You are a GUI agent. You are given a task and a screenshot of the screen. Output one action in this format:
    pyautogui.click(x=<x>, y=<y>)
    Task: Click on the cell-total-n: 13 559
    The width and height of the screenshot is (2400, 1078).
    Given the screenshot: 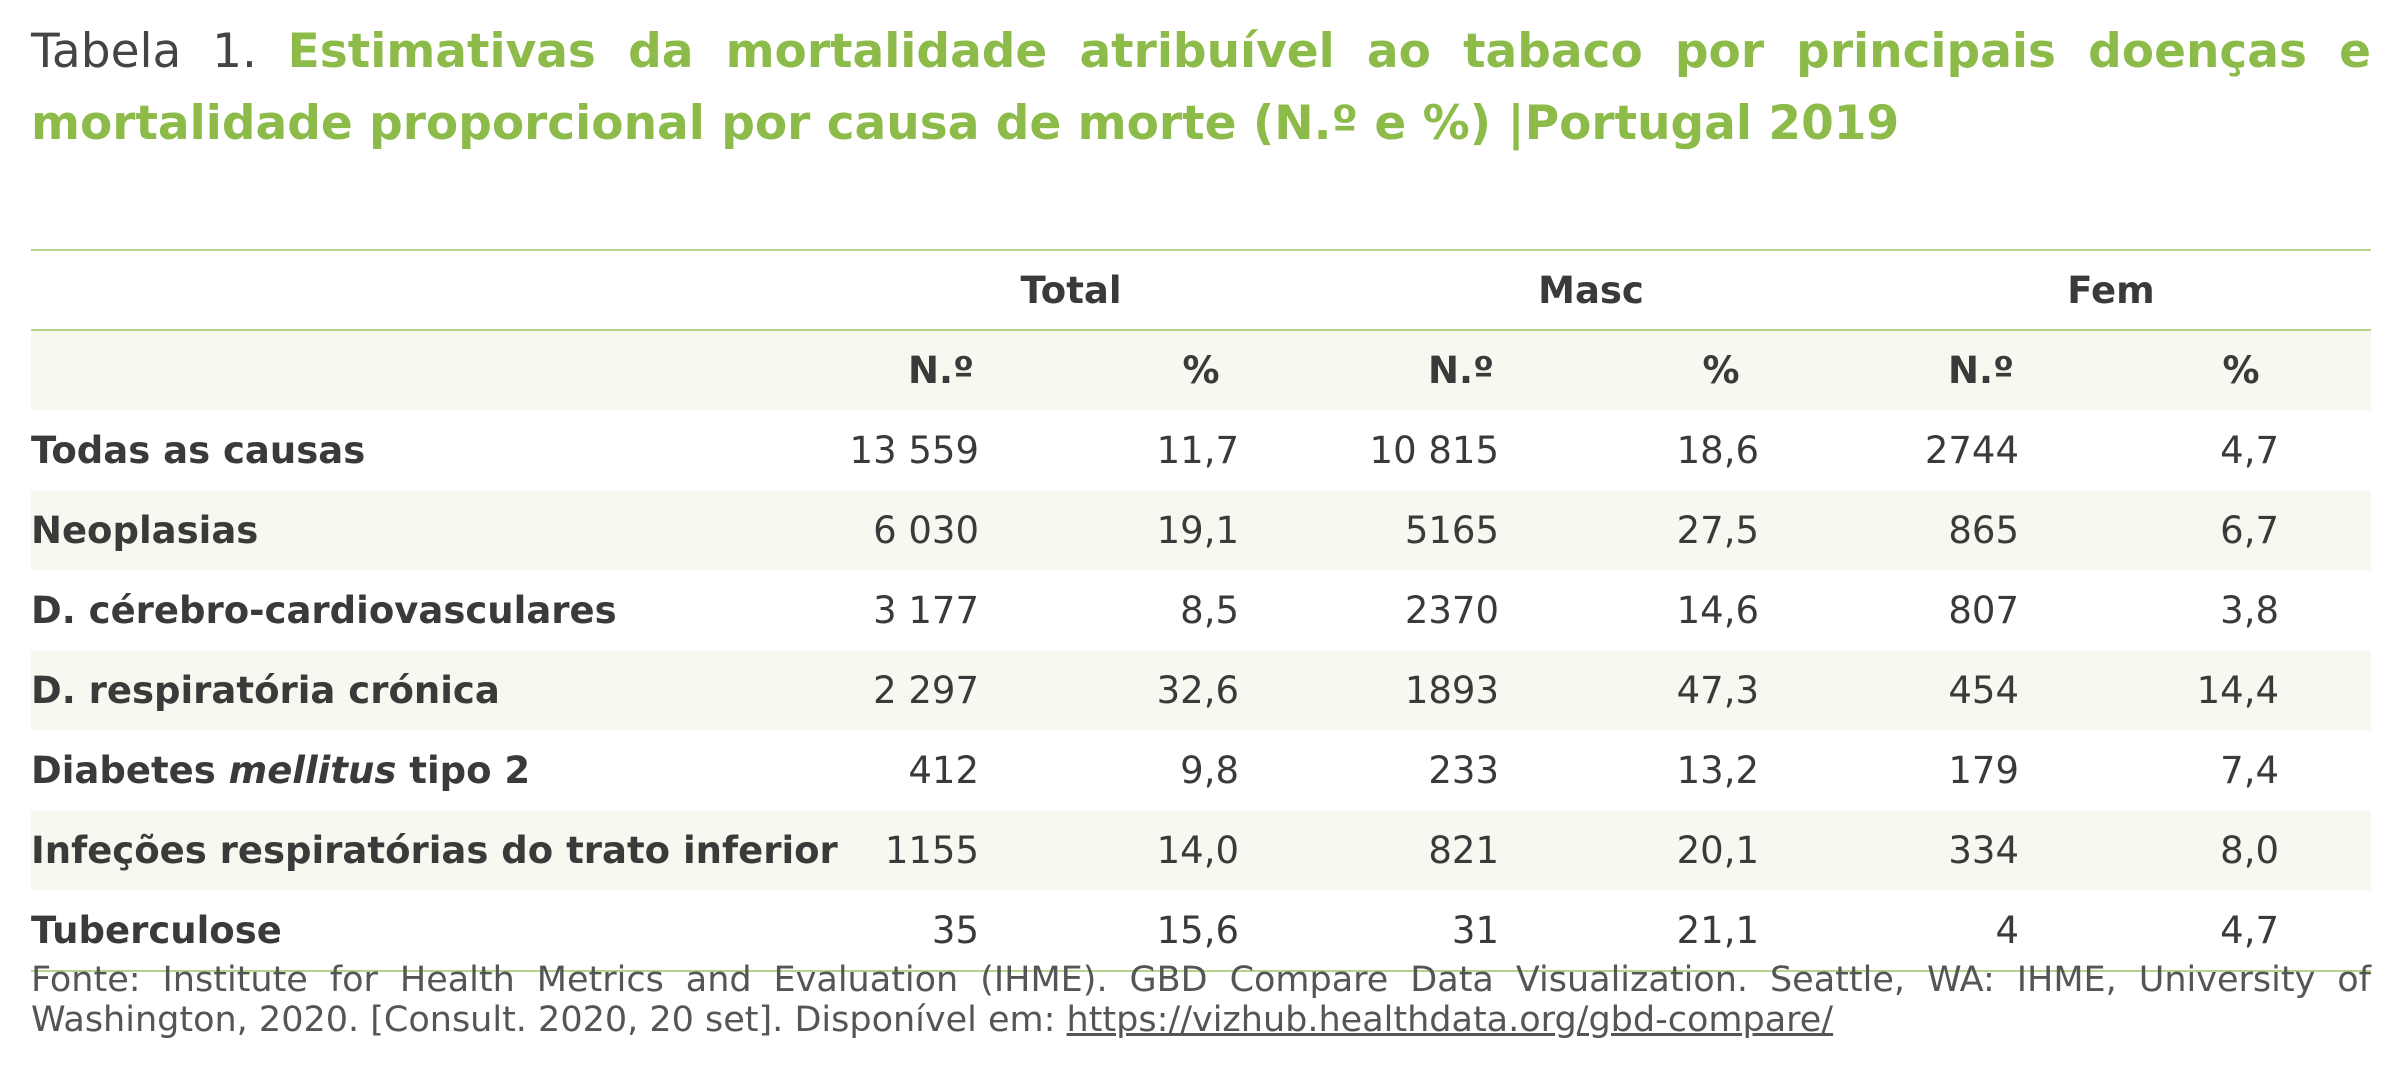 What is the action you would take?
    pyautogui.click(x=914, y=450)
    